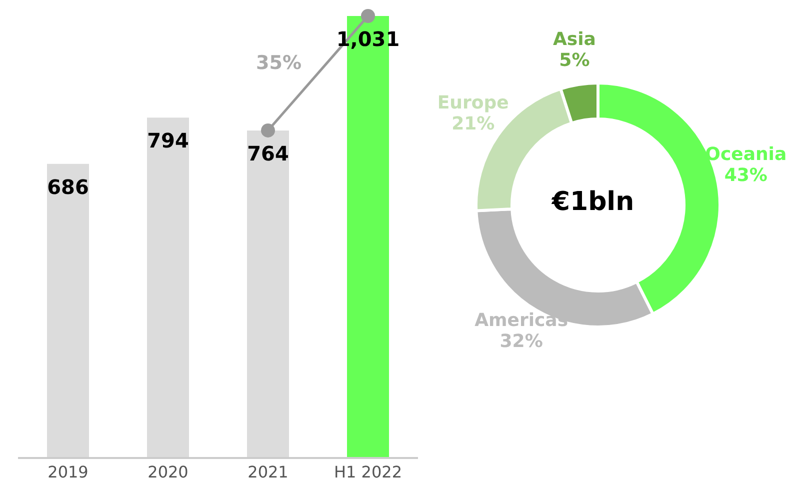 The image size is (803, 493). Describe the element at coordinates (746, 154) in the screenshot. I see `slice-label: Oceania` at that location.